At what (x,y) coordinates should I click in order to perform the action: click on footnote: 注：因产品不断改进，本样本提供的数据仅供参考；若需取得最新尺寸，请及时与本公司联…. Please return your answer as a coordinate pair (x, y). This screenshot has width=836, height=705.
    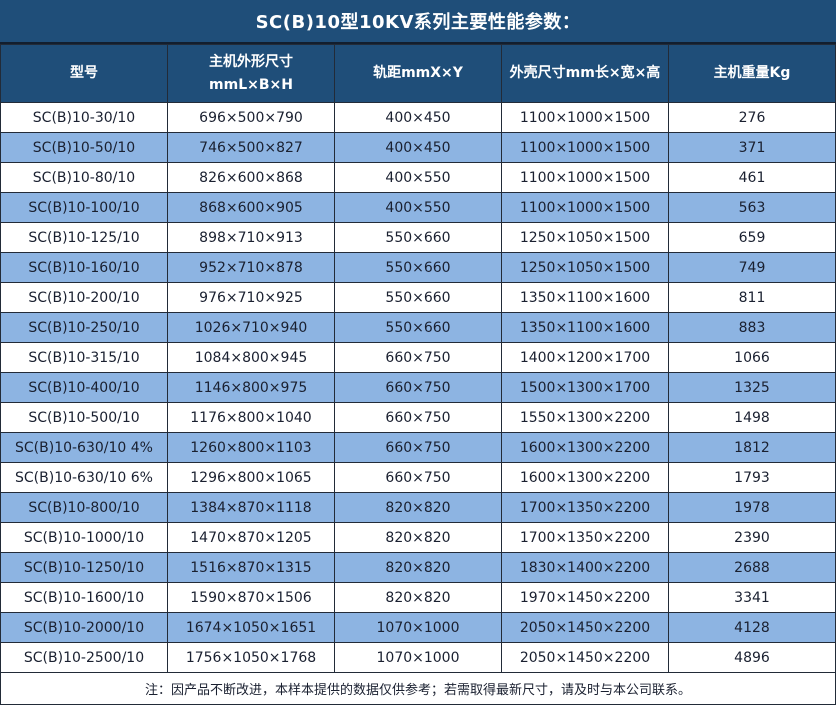
    Looking at the image, I should click on (418, 689).